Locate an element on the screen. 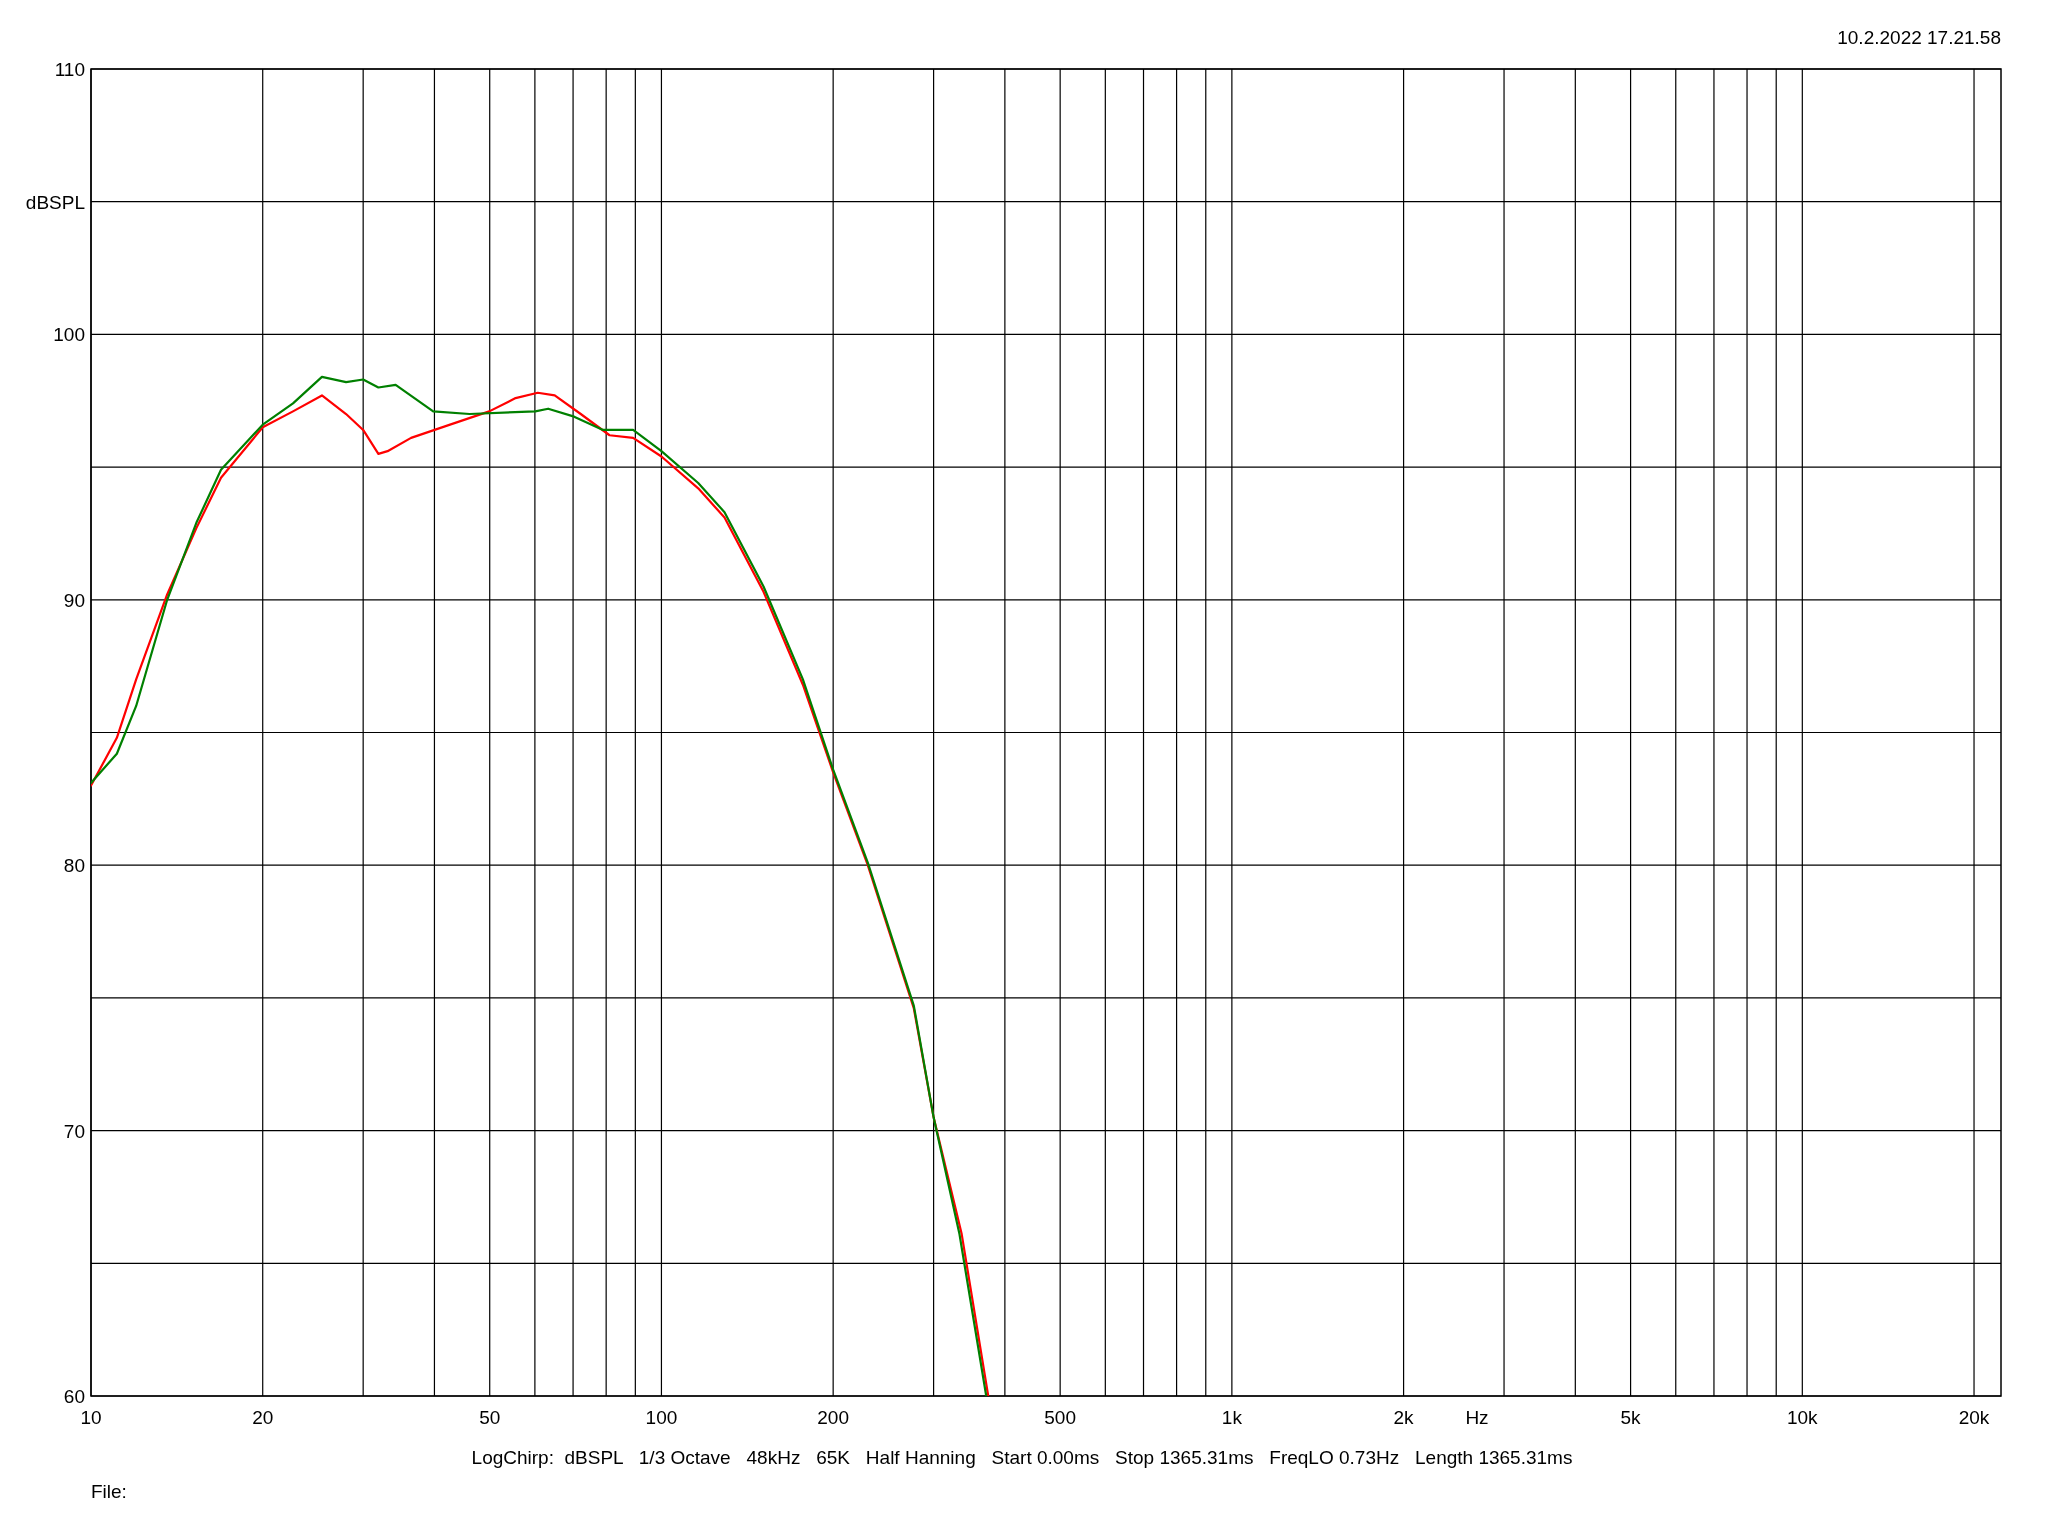 This screenshot has height=1536, width=2048. y-tick-label: 80 is located at coordinates (74, 866).